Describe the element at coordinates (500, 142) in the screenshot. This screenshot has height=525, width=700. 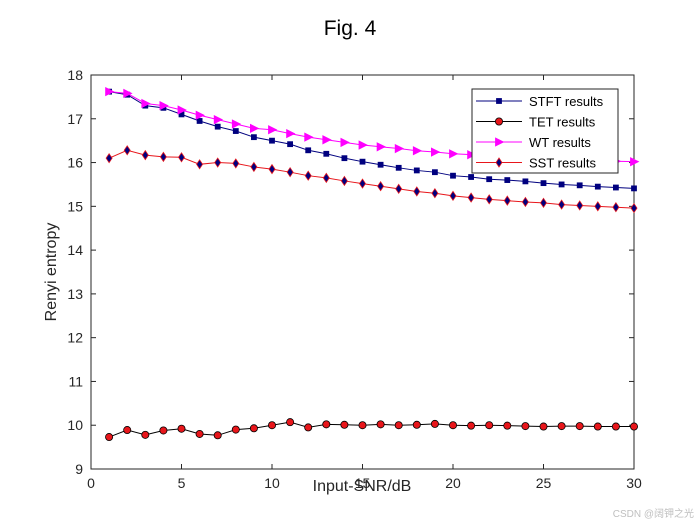
I see `legend-marker-wt` at that location.